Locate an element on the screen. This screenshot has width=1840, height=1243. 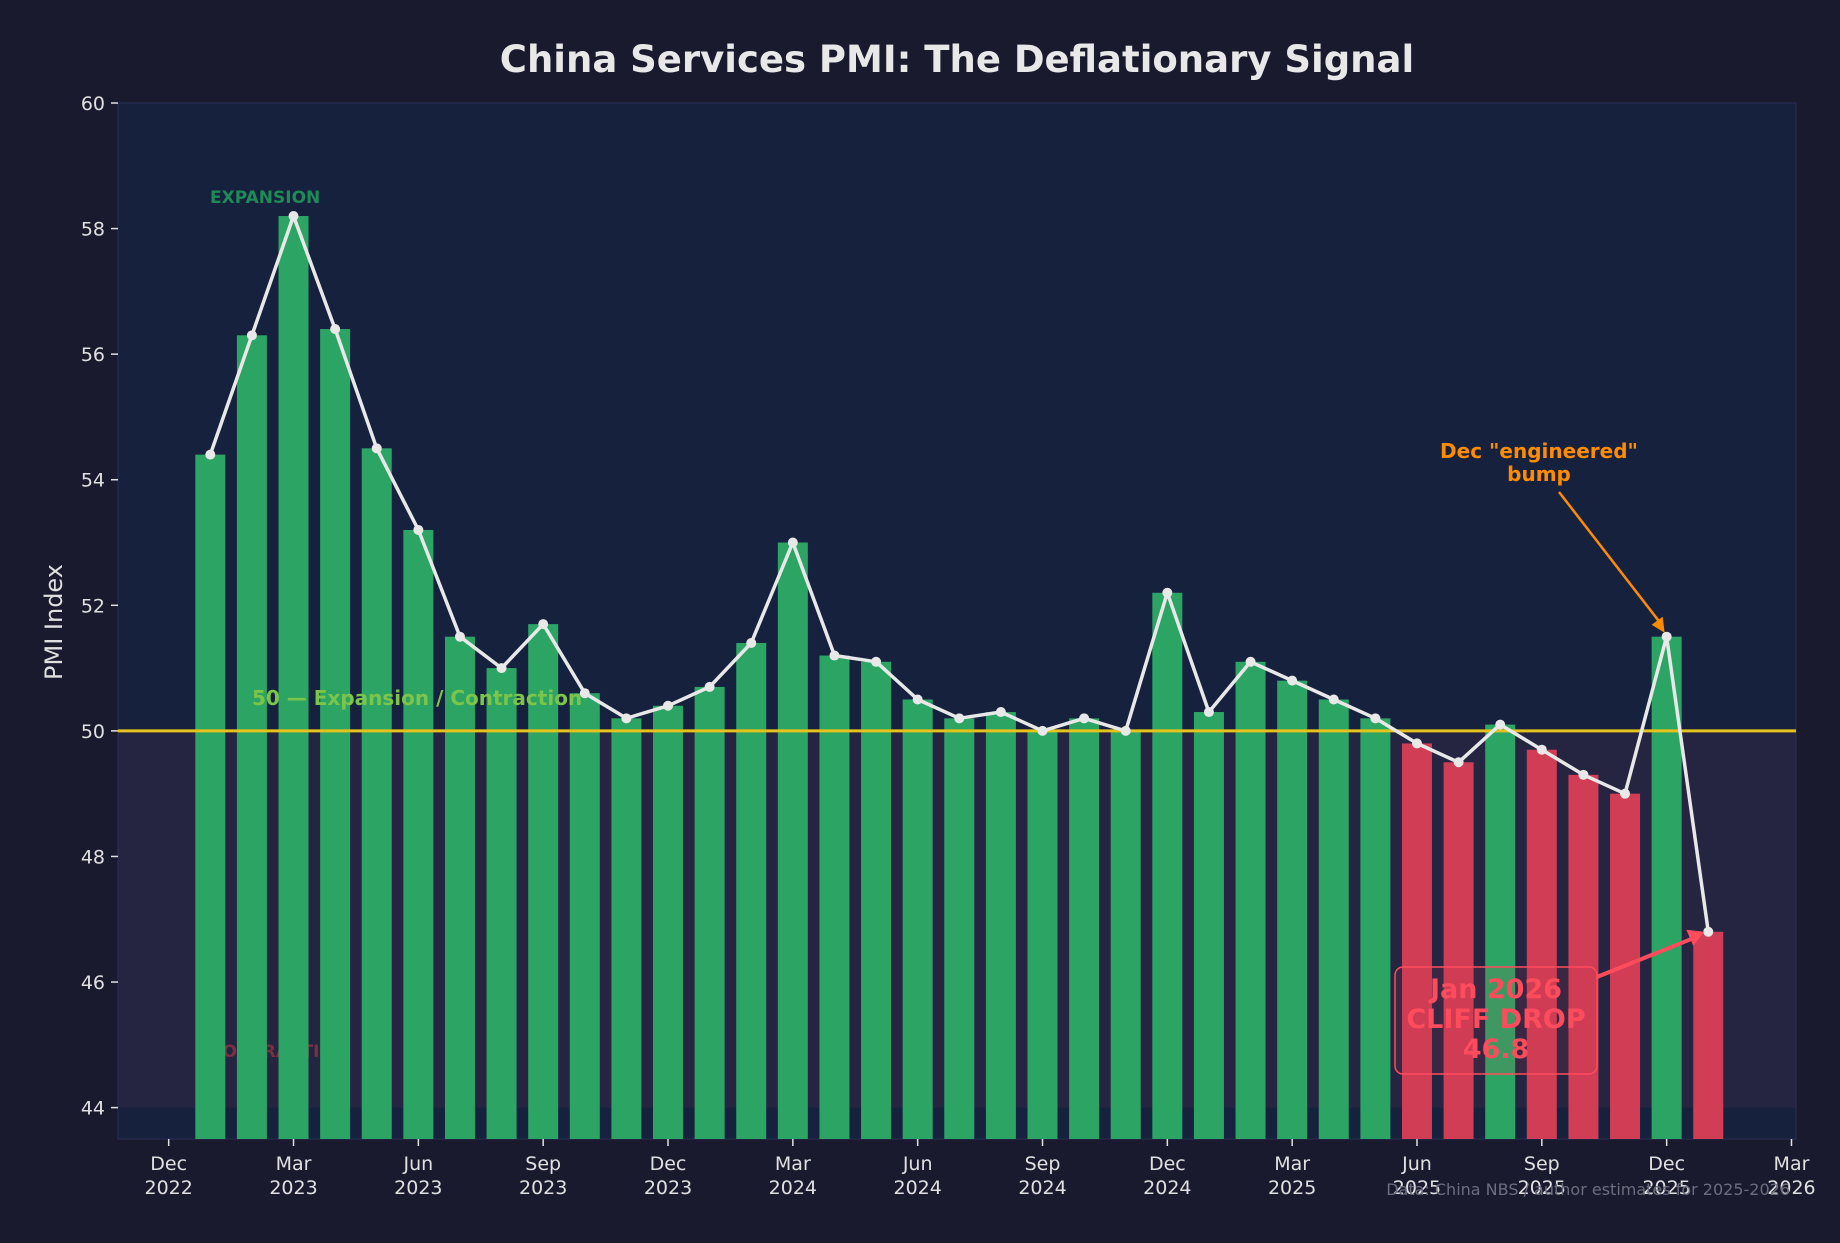
annotation-bump-line1: Dec "engineered" is located at coordinates (1539, 451).